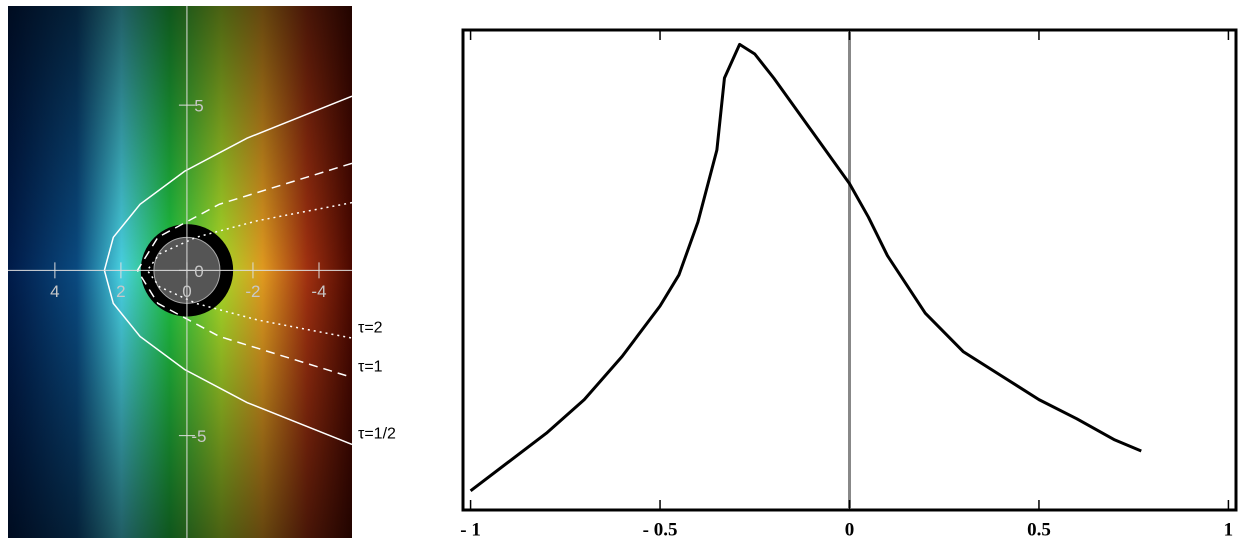 The width and height of the screenshot is (1243, 546). What do you see at coordinates (377, 434) in the screenshot?
I see `contour-label: τ=1/2` at bounding box center [377, 434].